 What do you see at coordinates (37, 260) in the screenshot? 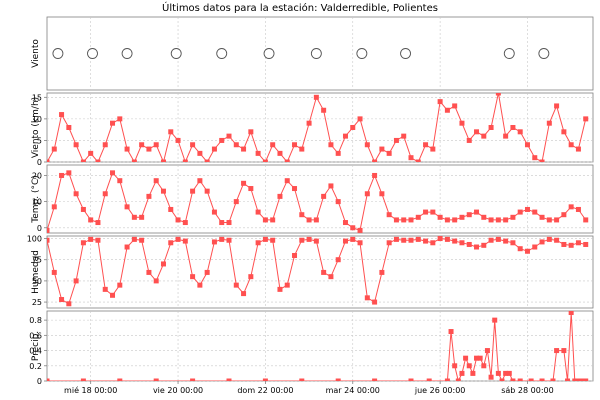
I see `y-tick-label: 75` at bounding box center [37, 260].